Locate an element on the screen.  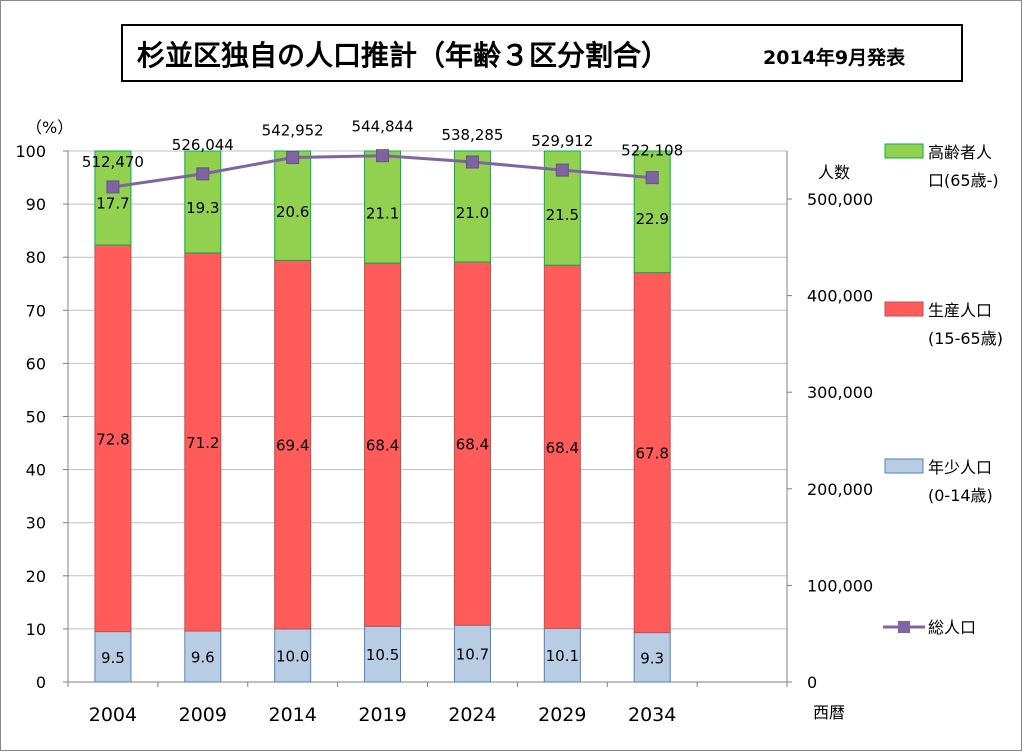
data-label: 72.8 is located at coordinates (112, 439).